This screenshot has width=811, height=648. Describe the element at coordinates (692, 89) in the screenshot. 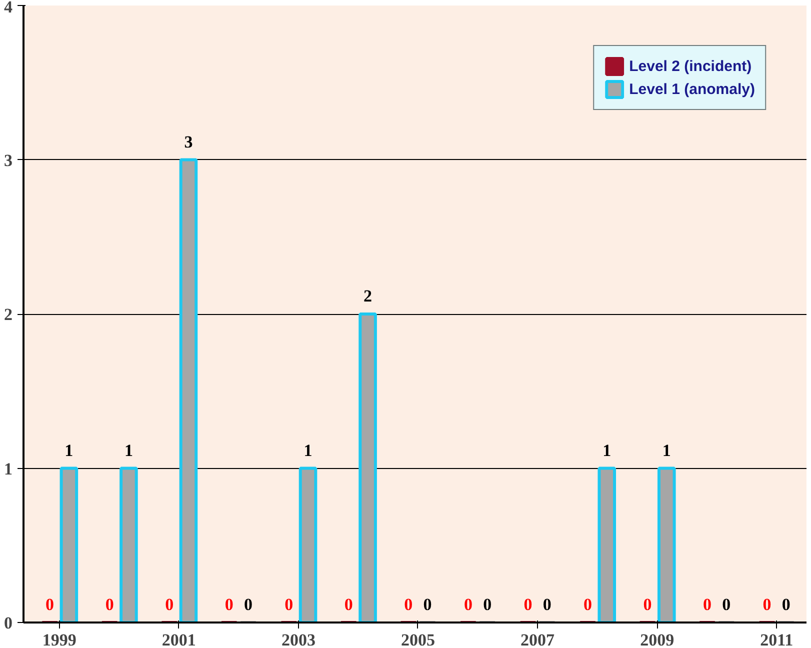

I see `legend-label: Level 1 (anomaly)` at that location.